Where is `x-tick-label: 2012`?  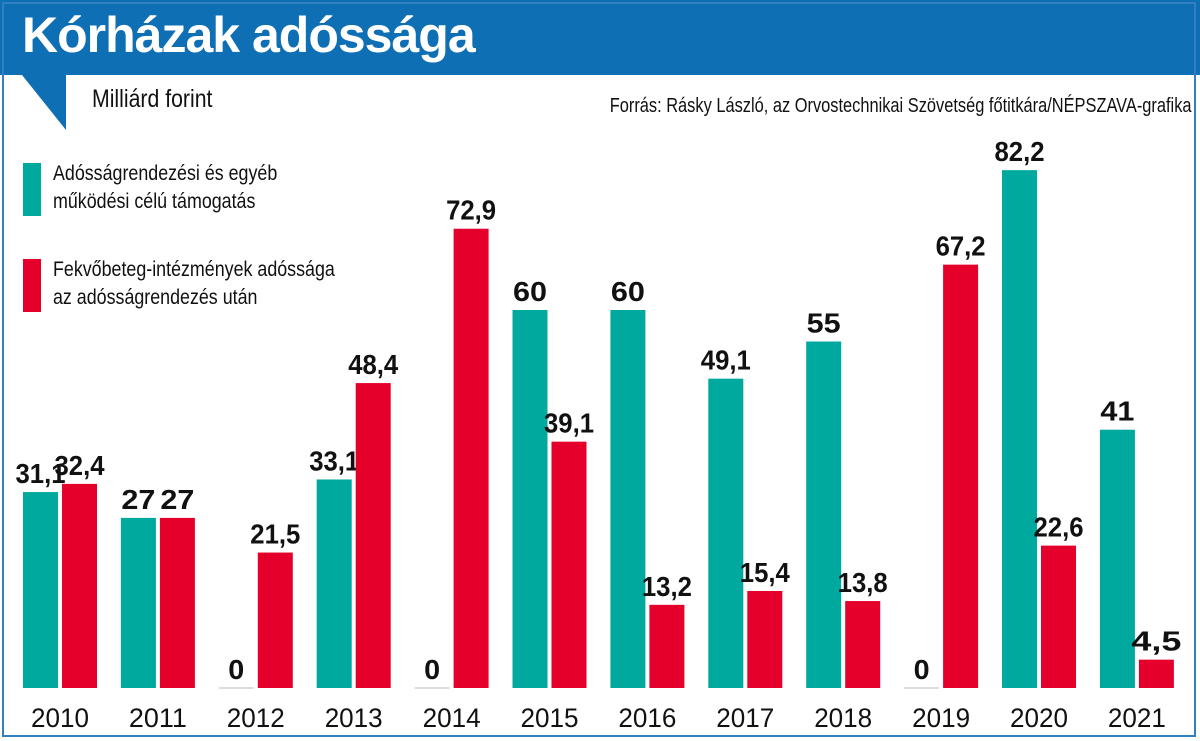 x-tick-label: 2012 is located at coordinates (256, 718).